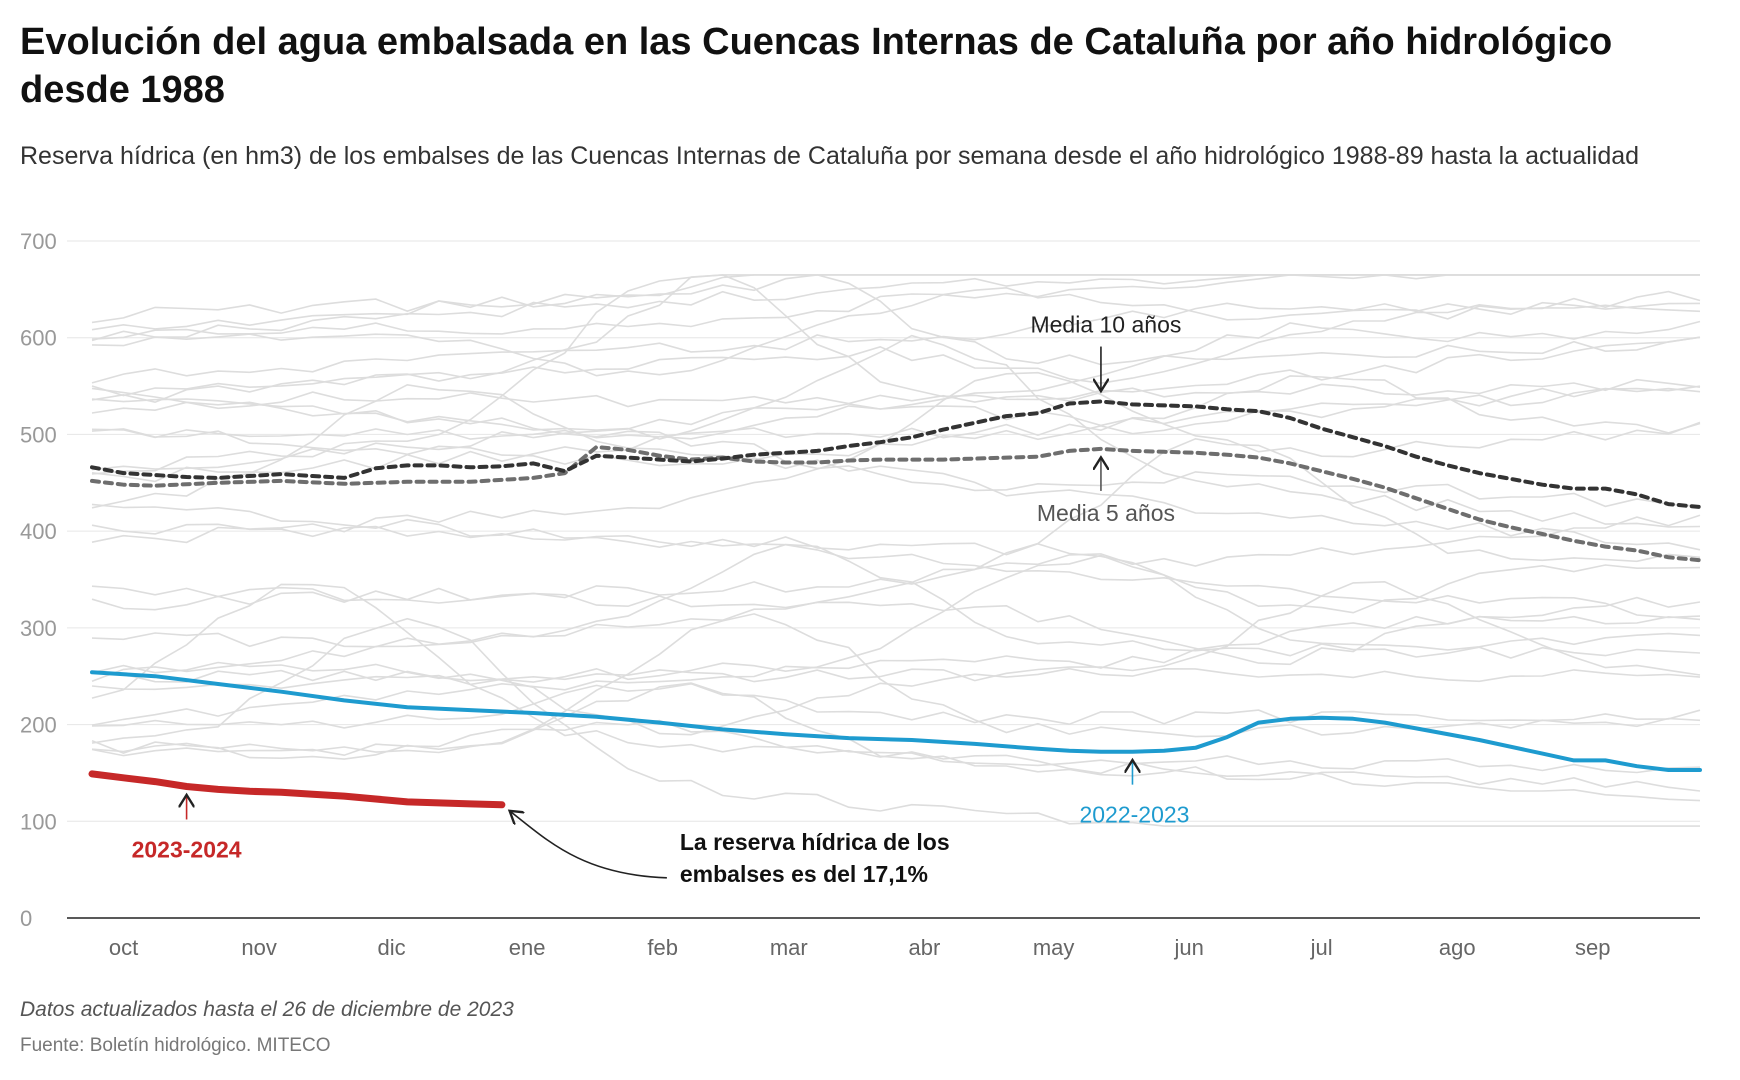 The width and height of the screenshot is (1740, 1080). Describe the element at coordinates (1189, 947) in the screenshot. I see `x-tick-label: jun` at that location.